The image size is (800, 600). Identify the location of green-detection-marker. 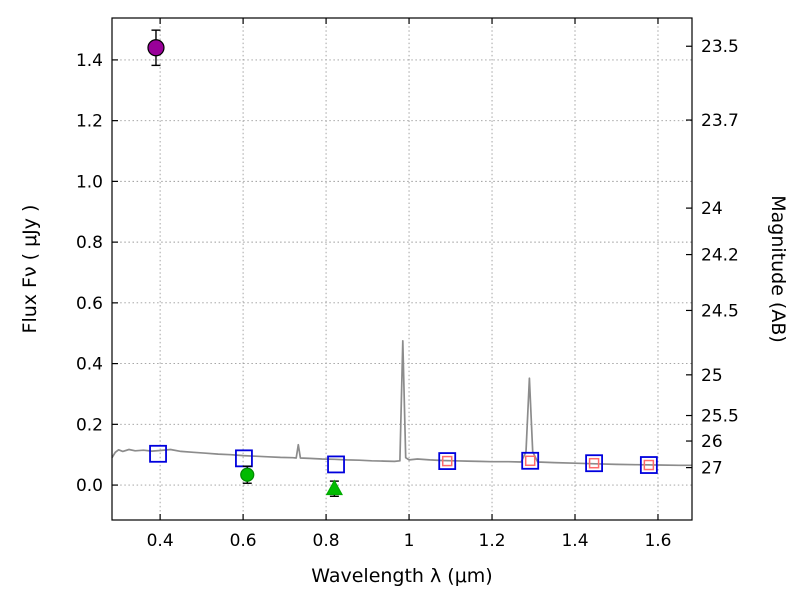
(247, 474).